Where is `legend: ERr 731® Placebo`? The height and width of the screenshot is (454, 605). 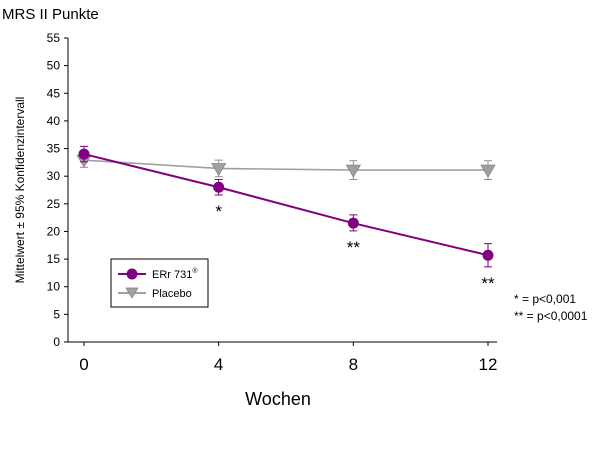
legend: ERr 731® Placebo is located at coordinates (159, 283).